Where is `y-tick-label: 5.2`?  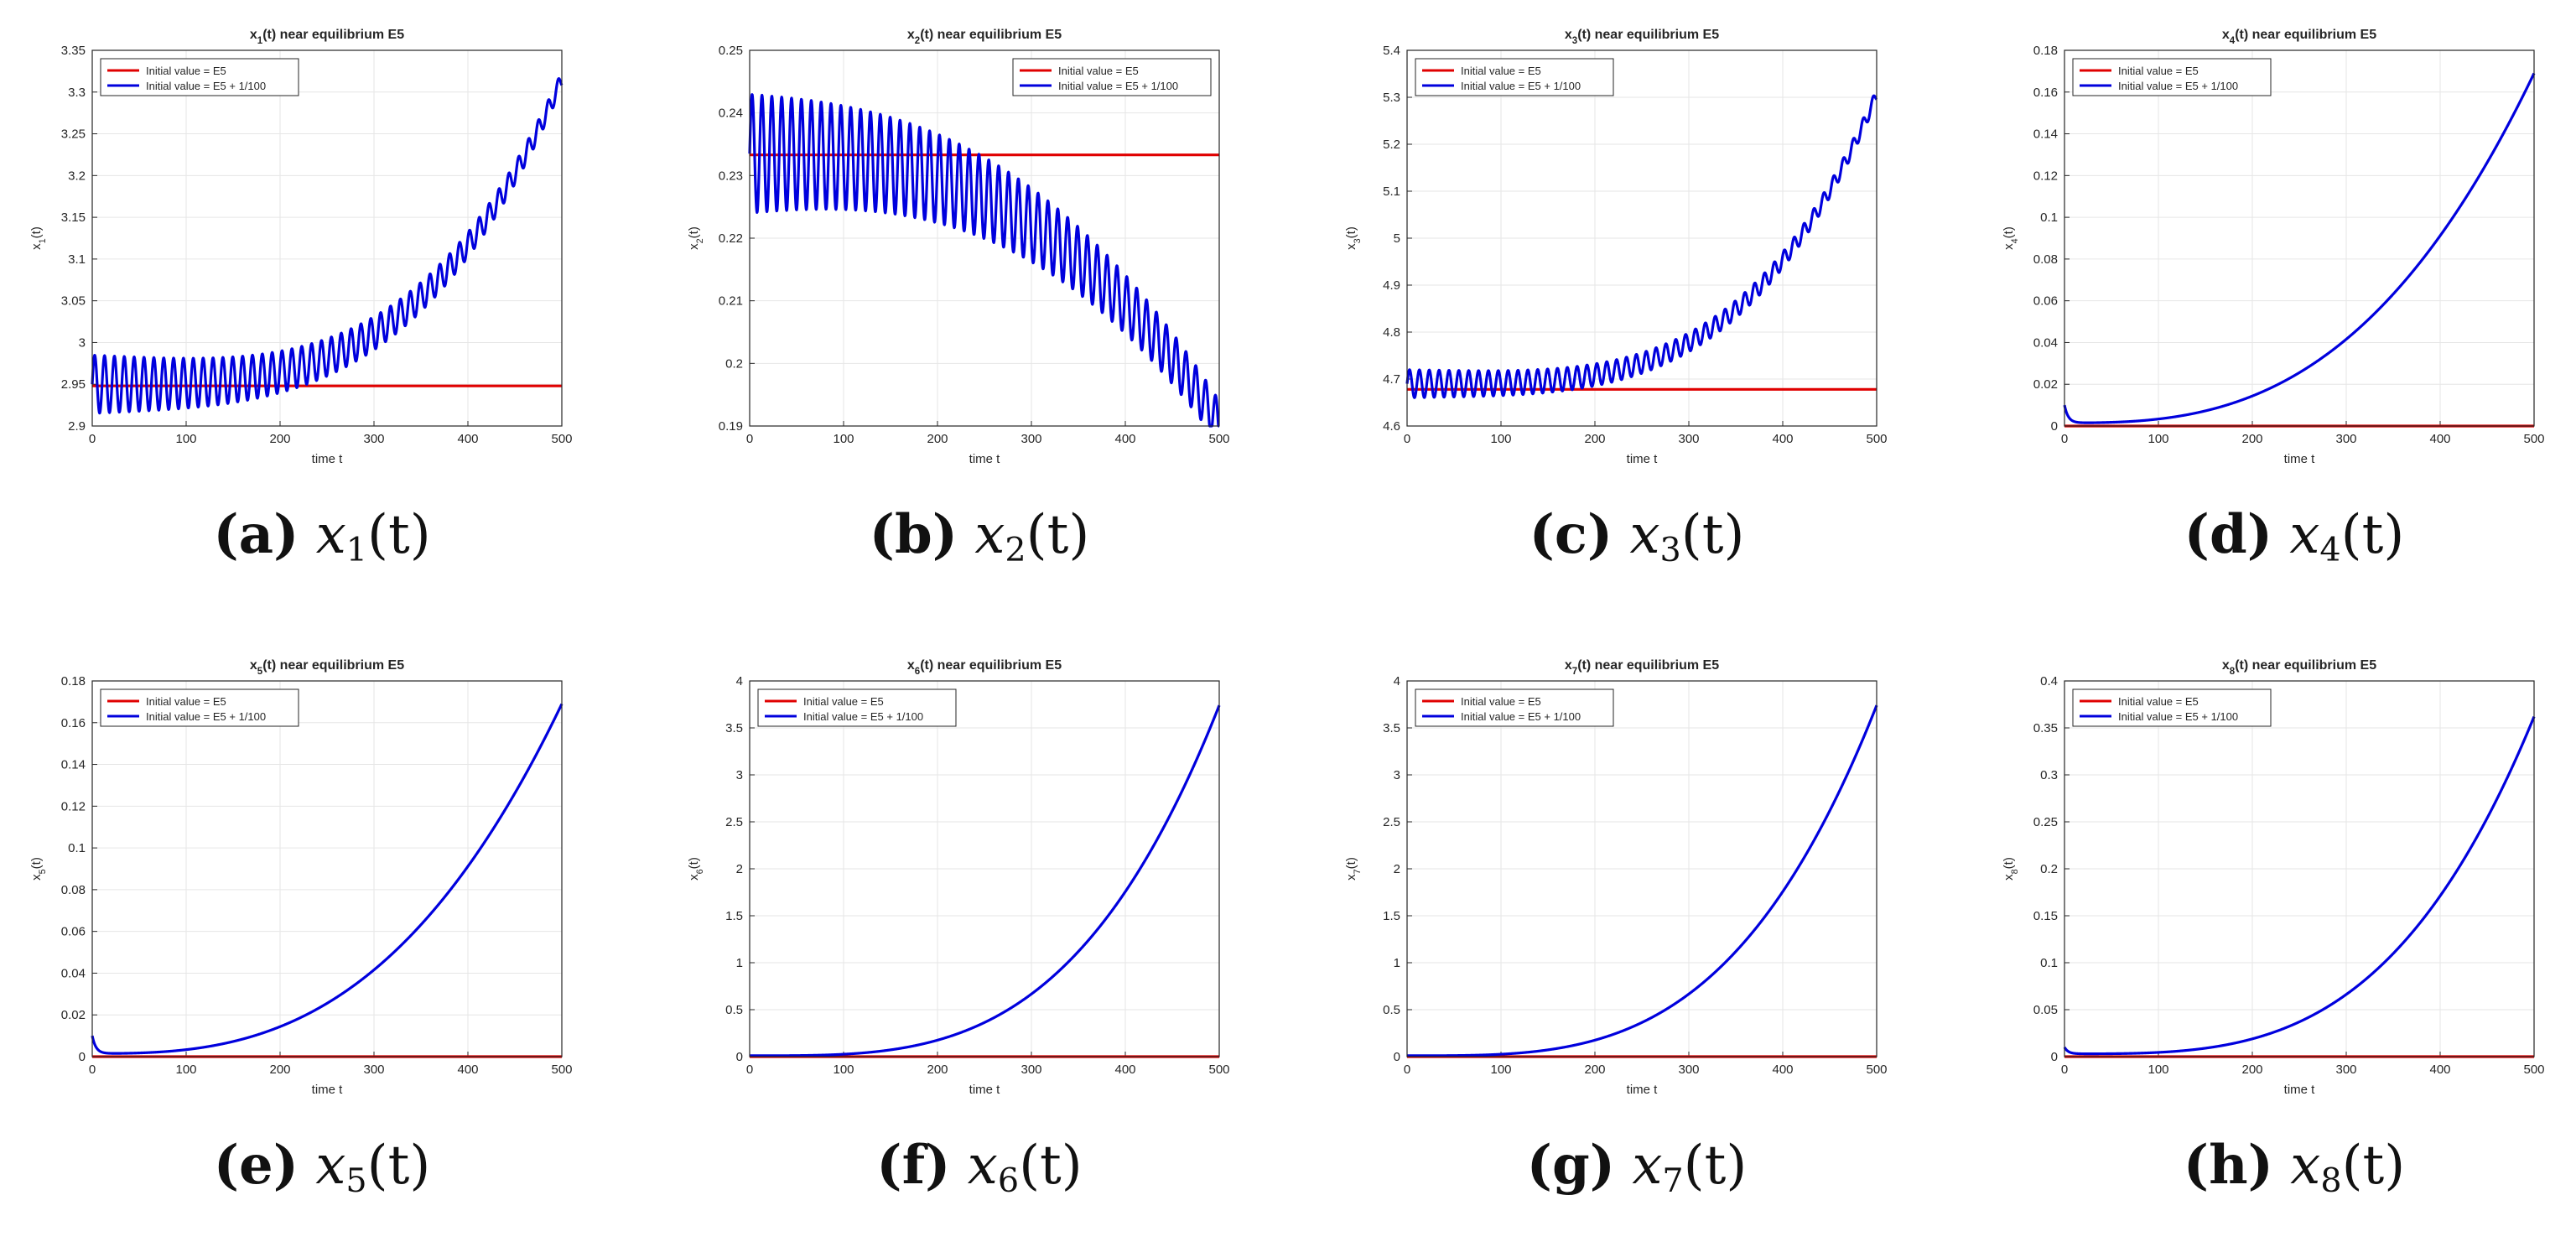 y-tick-label: 5.2 is located at coordinates (1391, 145).